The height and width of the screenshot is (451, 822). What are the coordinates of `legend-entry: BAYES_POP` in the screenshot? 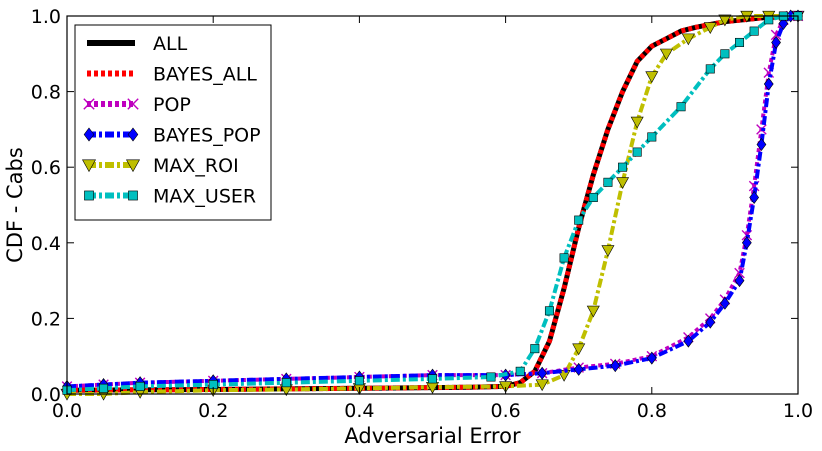 It's located at (172, 136).